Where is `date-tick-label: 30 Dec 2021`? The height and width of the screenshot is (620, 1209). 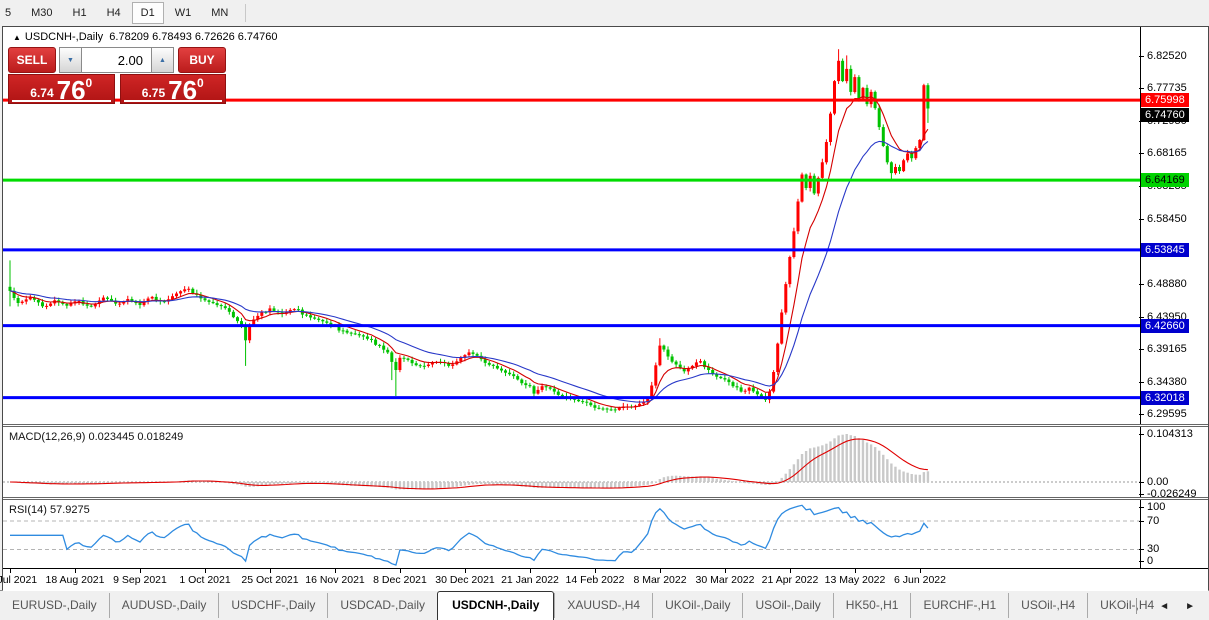
date-tick-label: 30 Dec 2021 is located at coordinates (465, 580).